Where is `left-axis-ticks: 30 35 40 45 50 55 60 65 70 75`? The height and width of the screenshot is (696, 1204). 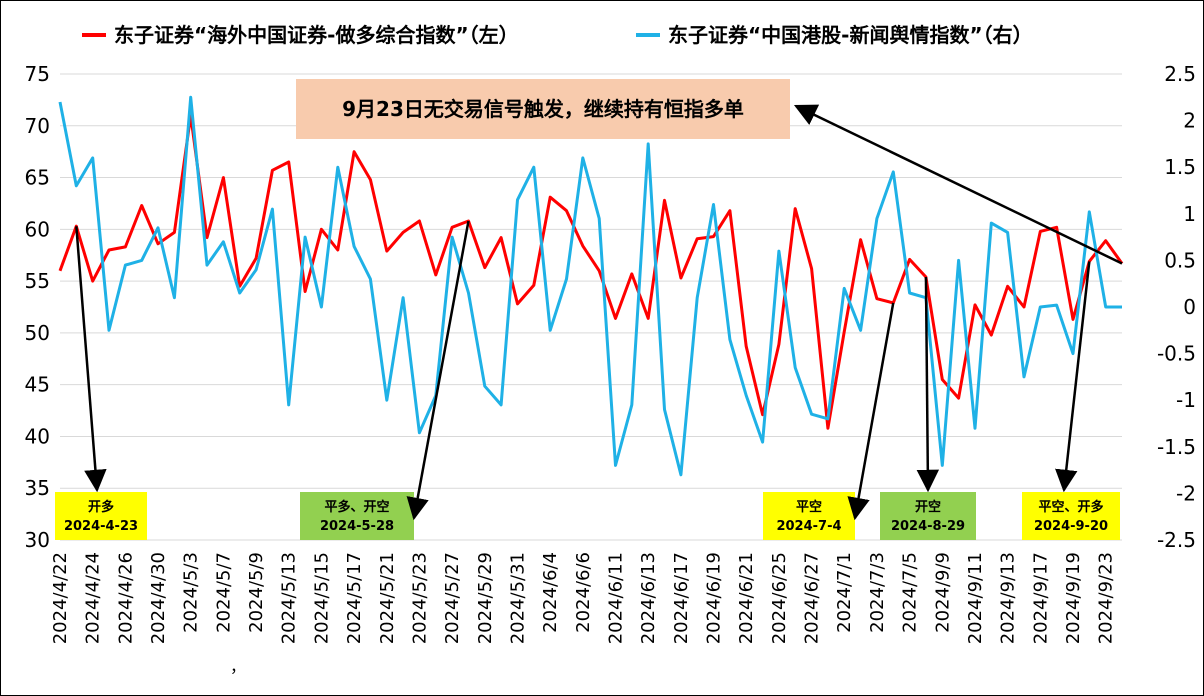
left-axis-ticks: 30 35 40 45 50 55 60 65 70 75 is located at coordinates (37, 307).